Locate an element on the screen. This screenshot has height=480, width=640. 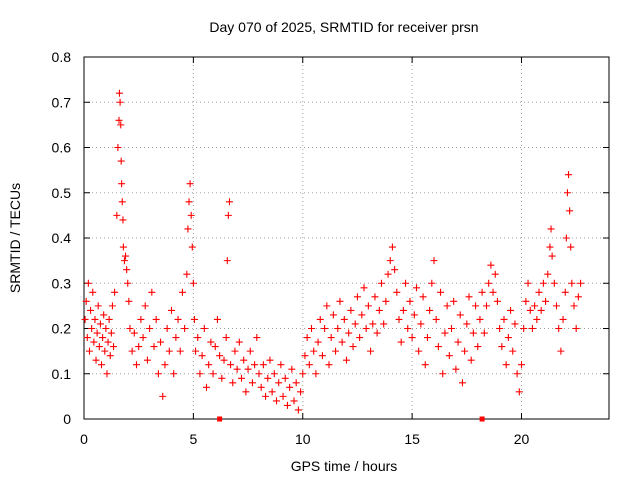
x-tick-label: 0 is located at coordinates (84, 439).